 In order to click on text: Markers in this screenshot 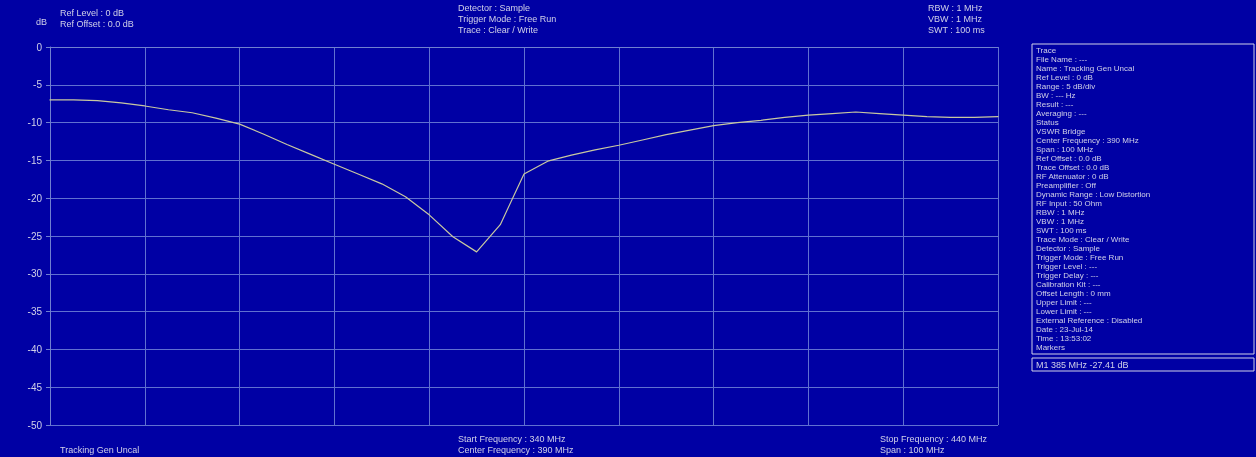, I will do `click(1050, 347)`.